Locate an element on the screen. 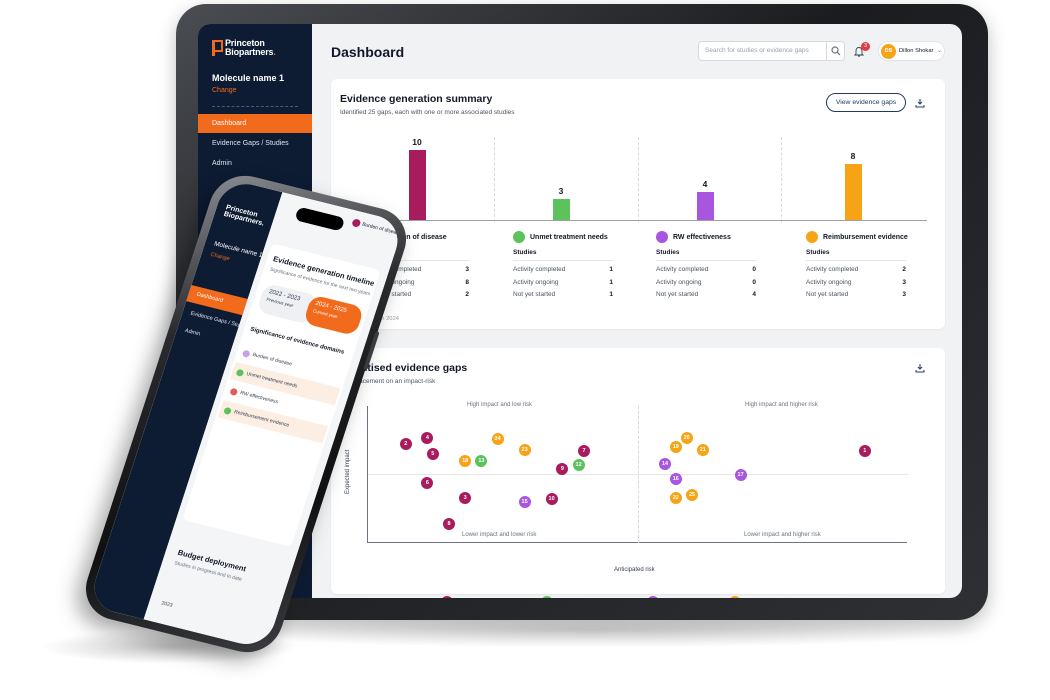 Image resolution: width=1050 pixels, height=700 pixels. search-icon is located at coordinates (836, 51).